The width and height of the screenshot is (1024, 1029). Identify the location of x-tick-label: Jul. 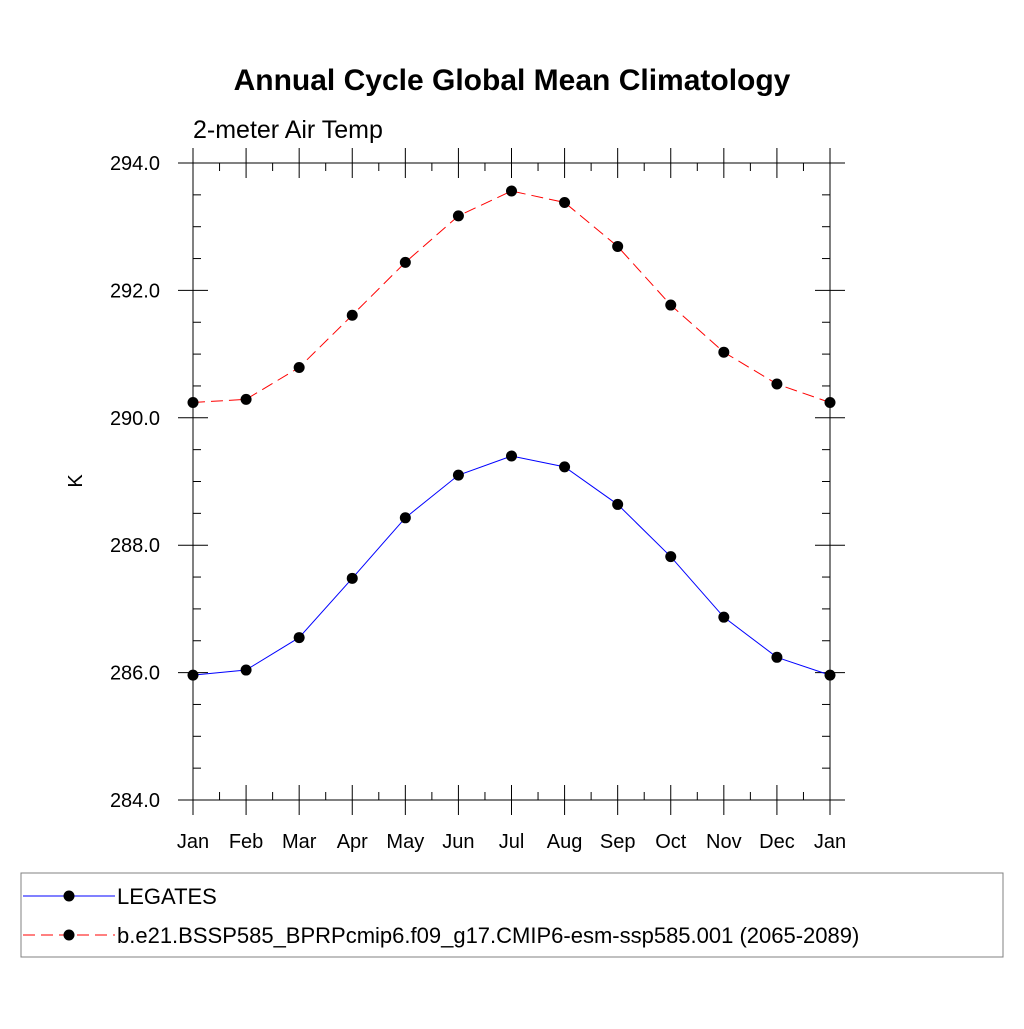
(512, 842).